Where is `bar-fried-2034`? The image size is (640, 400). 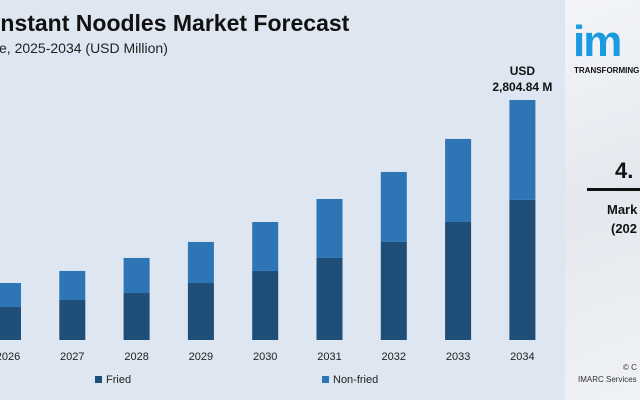 bar-fried-2034 is located at coordinates (522, 269).